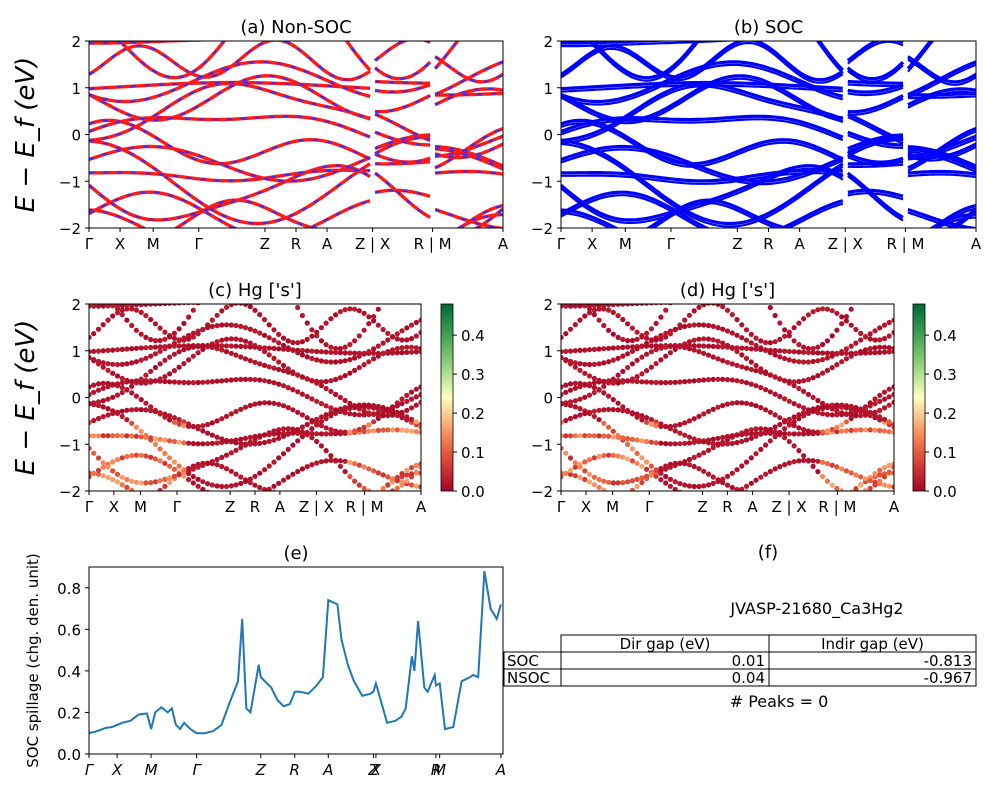  Describe the element at coordinates (625, 244) in the screenshot. I see `x-tick-label: M` at that location.